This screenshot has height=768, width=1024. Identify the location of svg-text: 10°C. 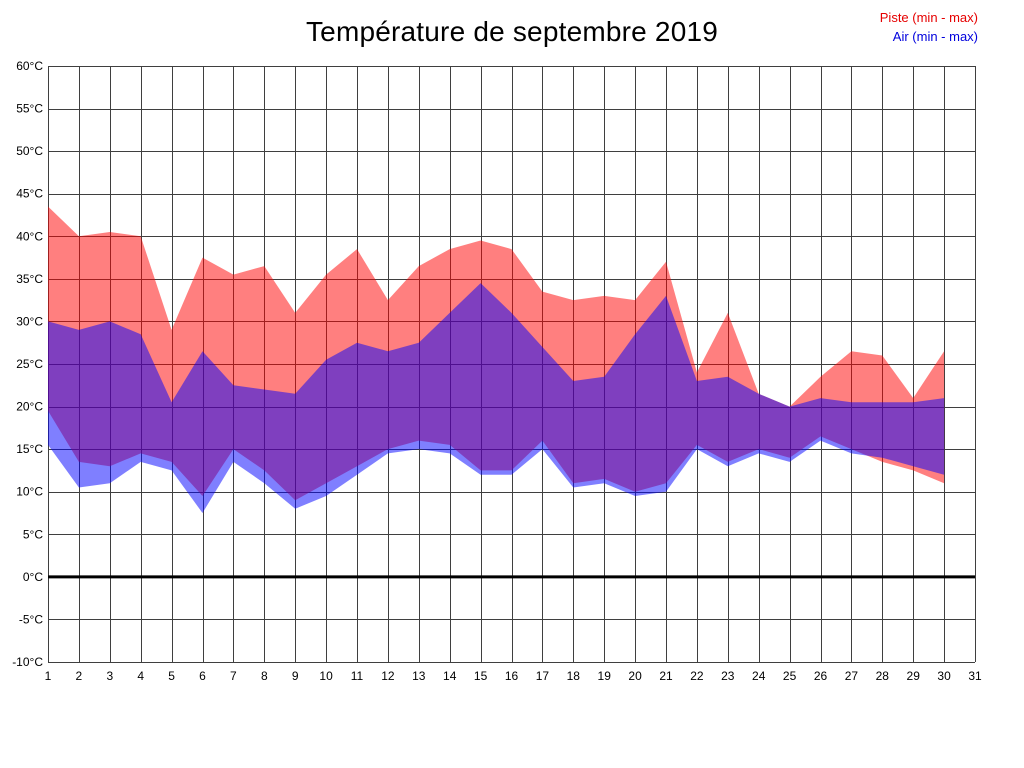
(29, 492).